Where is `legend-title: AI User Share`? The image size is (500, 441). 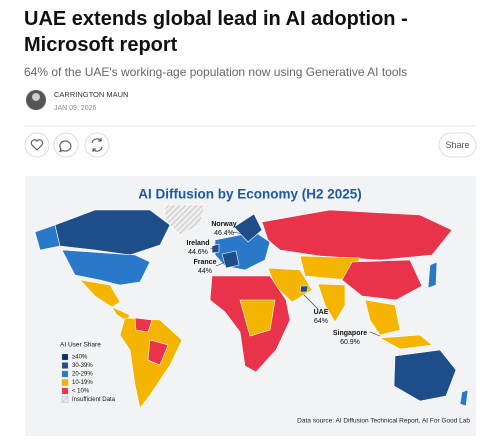 legend-title: AI User Share is located at coordinates (80, 345).